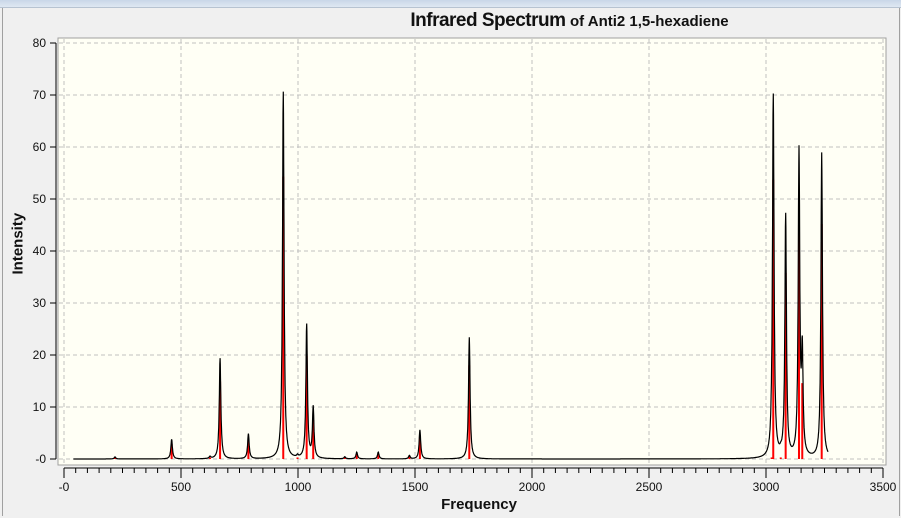 This screenshot has height=518, width=901. Describe the element at coordinates (18, 243) in the screenshot. I see `y-axis-label: Intensity` at that location.